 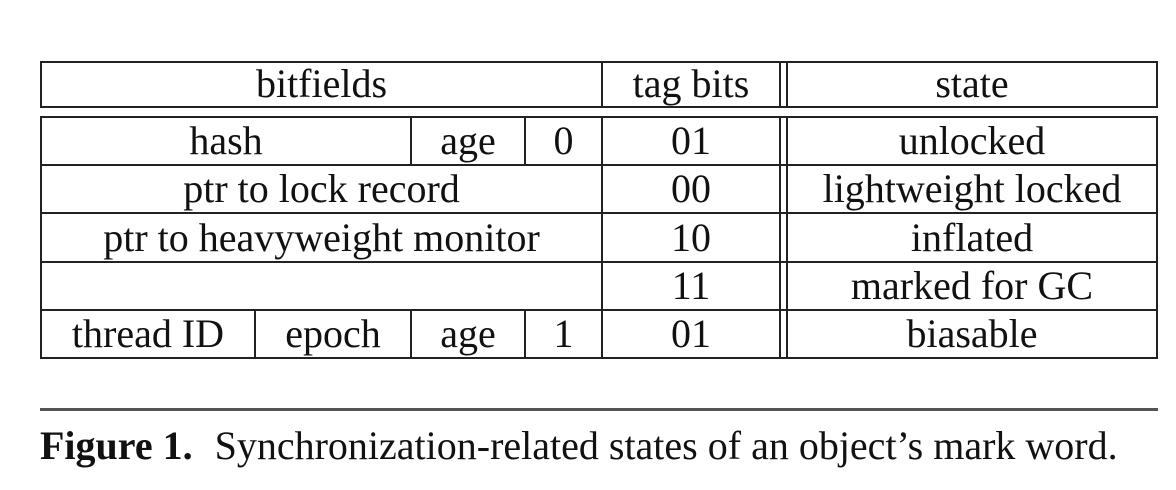 What do you see at coordinates (972, 188) in the screenshot?
I see `cell-state: lightweight locked` at bounding box center [972, 188].